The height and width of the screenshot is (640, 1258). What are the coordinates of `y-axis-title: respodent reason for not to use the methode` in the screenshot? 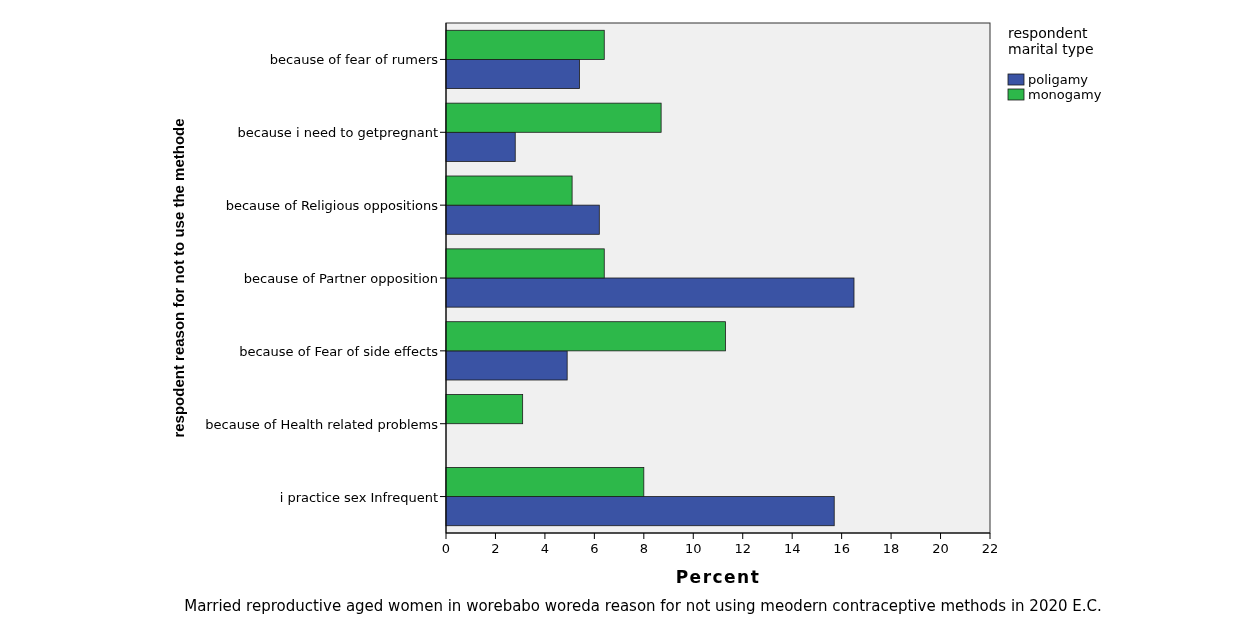 It's located at (178, 278).